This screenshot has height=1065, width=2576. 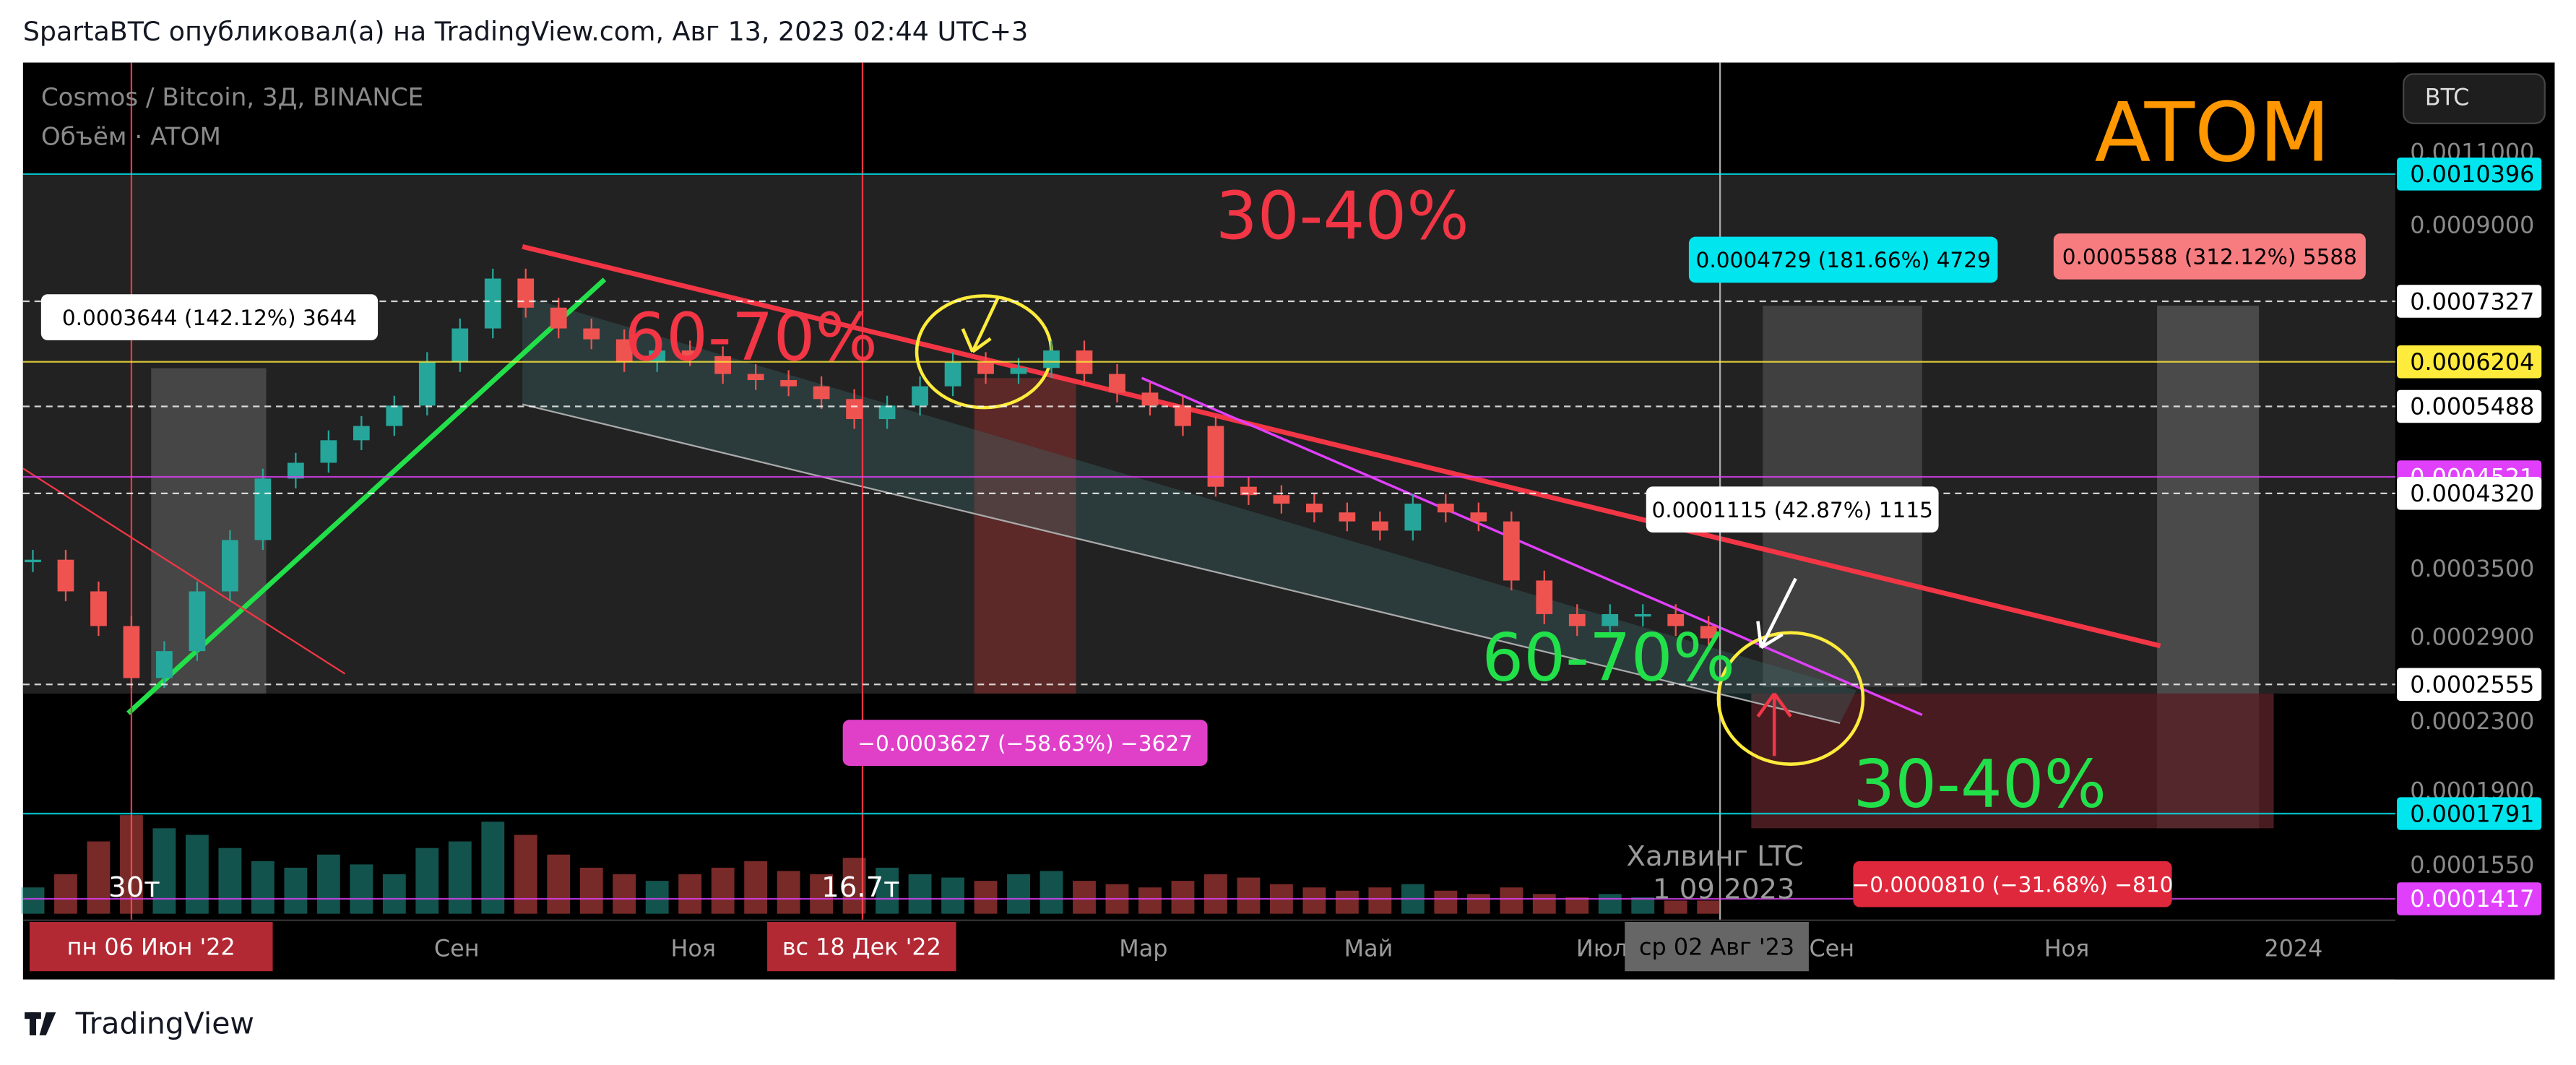 What do you see at coordinates (1791, 510) in the screenshot?
I see `measure-label: 0.0001115 (42.87%) 1115` at bounding box center [1791, 510].